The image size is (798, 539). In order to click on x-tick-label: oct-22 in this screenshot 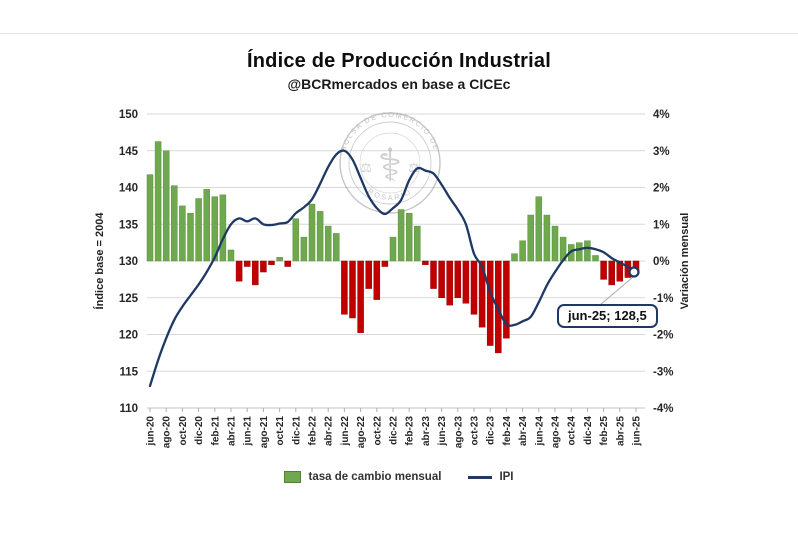, I will do `click(377, 431)`.